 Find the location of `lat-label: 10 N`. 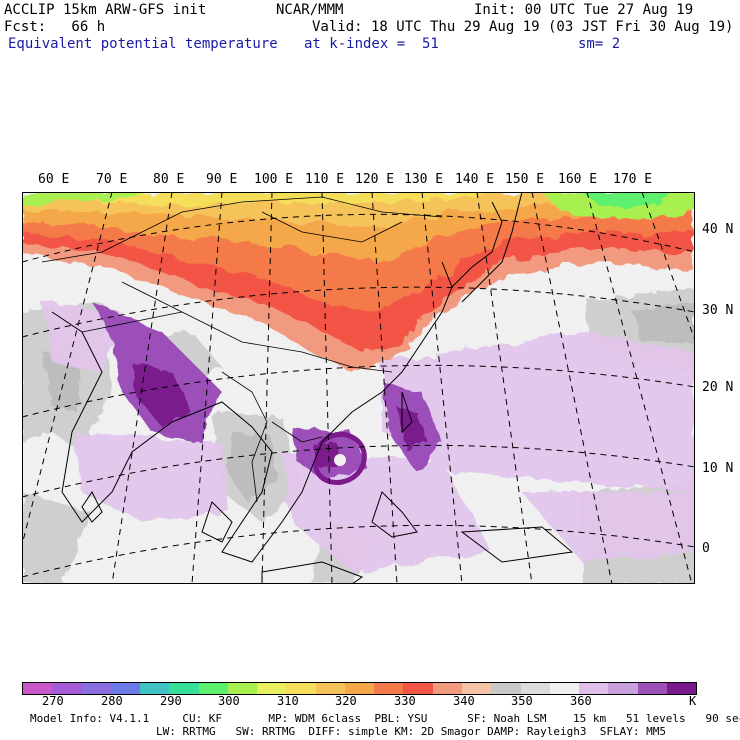

lat-label: 10 N is located at coordinates (718, 468).